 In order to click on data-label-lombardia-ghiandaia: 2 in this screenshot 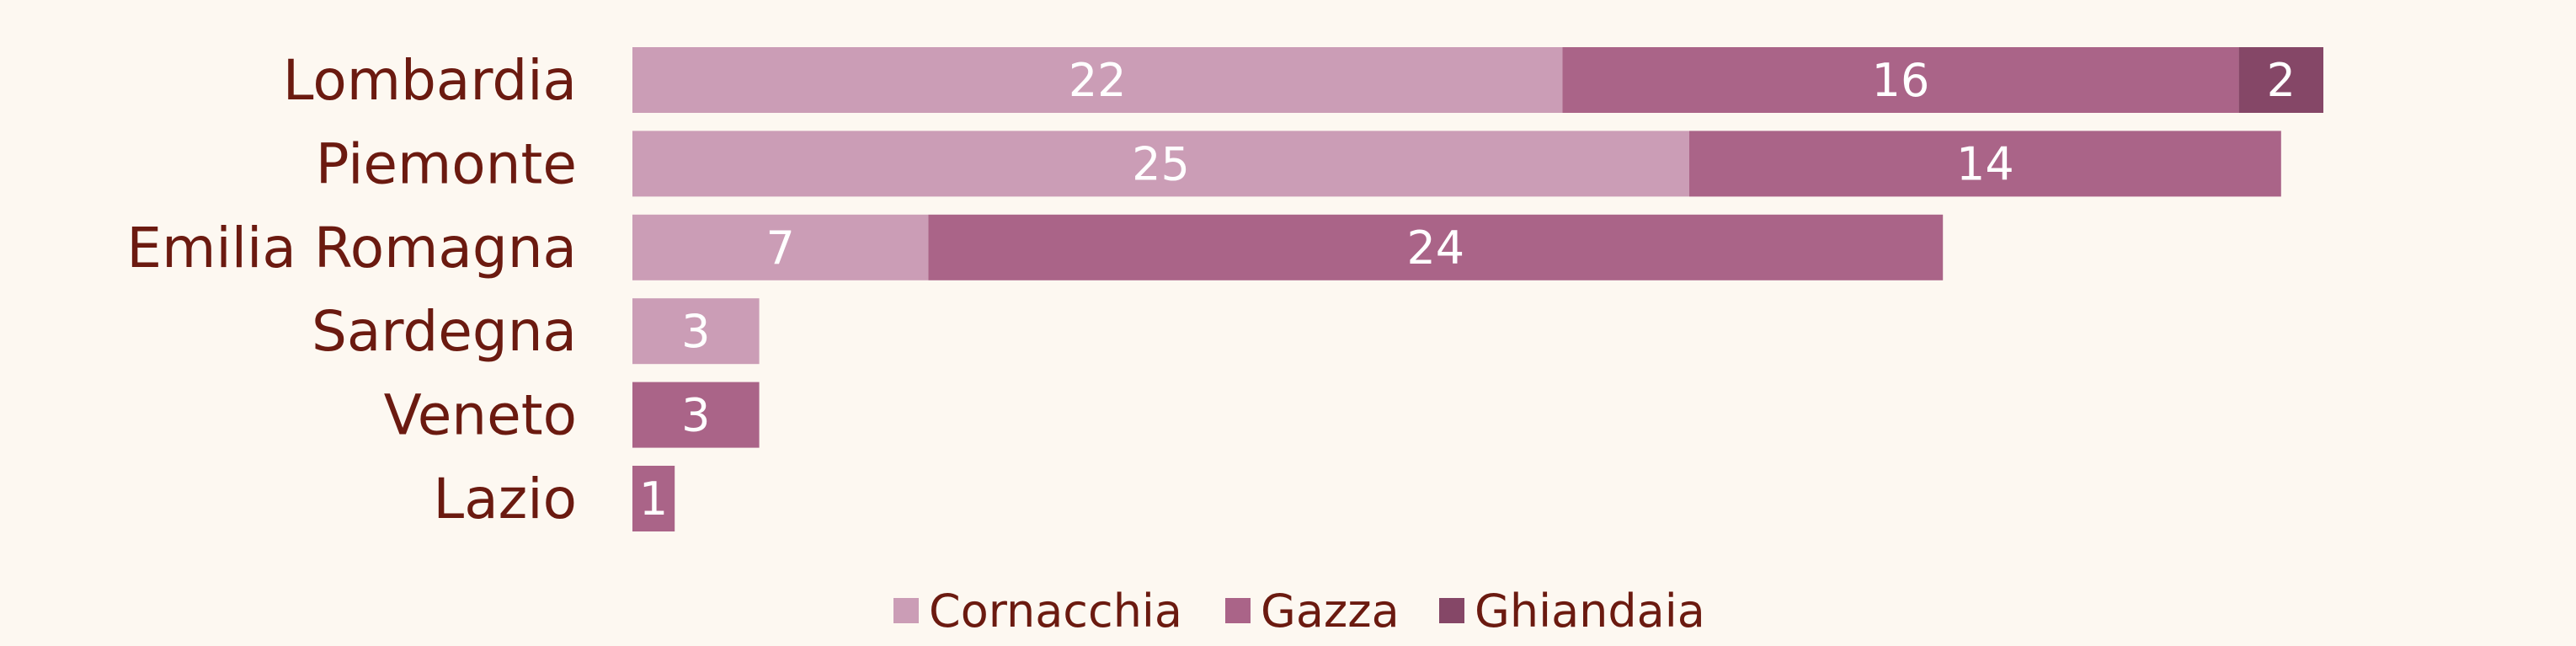, I will do `click(2281, 80)`.